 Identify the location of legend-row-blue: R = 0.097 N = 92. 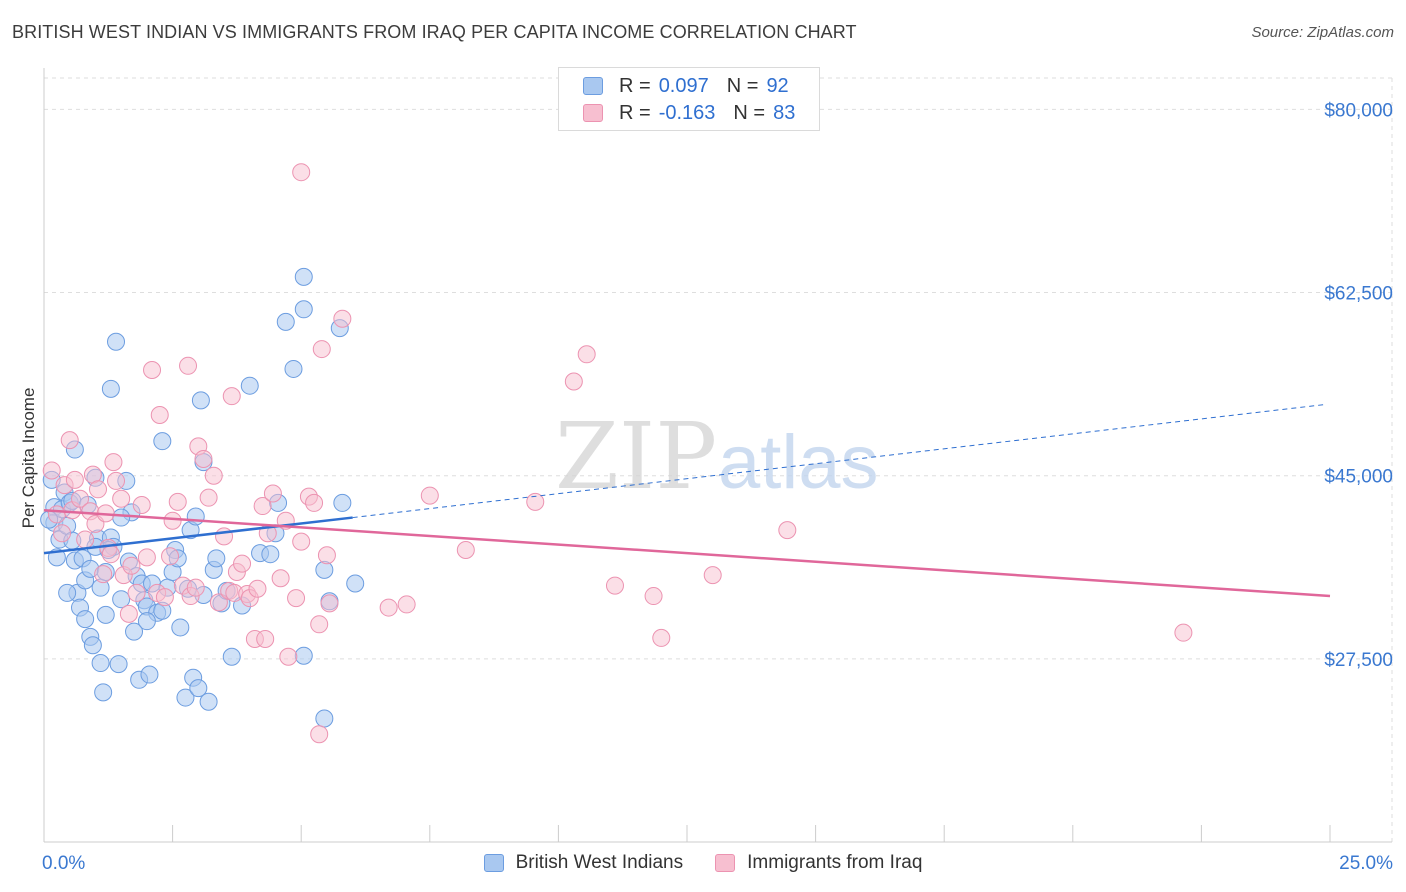
(686, 86).